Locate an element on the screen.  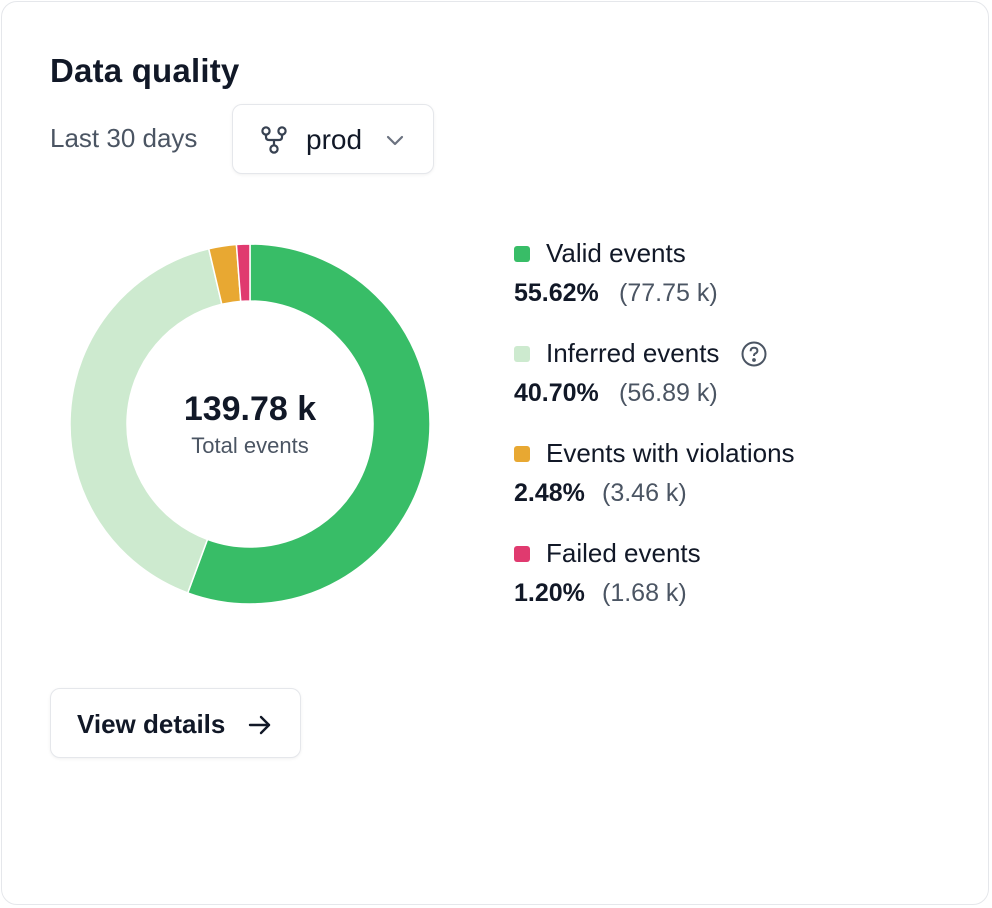
legend-percent: 1.20% is located at coordinates (549, 593).